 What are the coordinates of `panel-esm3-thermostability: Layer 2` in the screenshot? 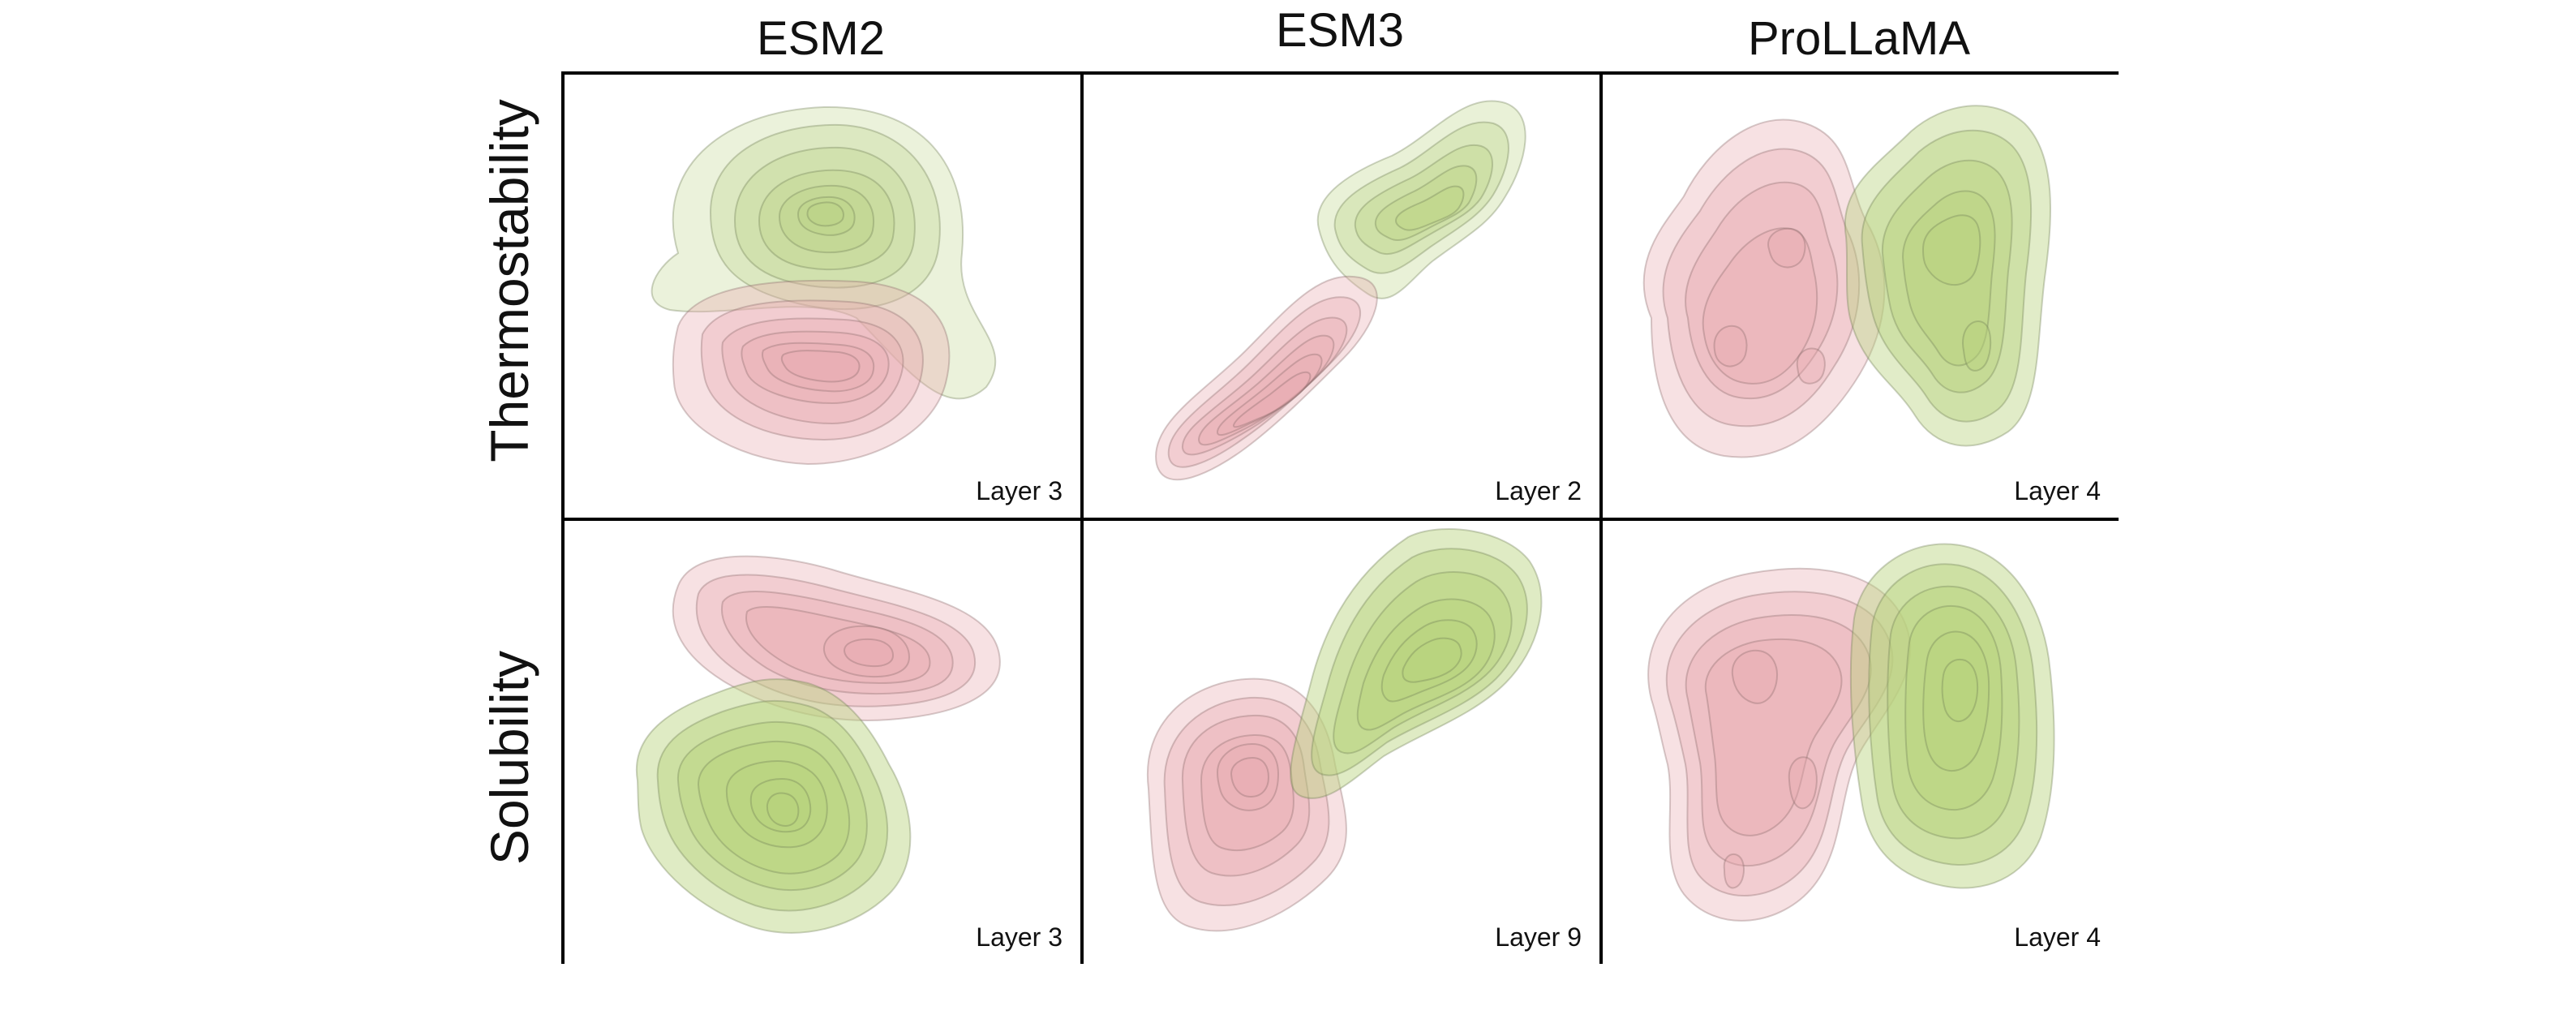 It's located at (1341, 296).